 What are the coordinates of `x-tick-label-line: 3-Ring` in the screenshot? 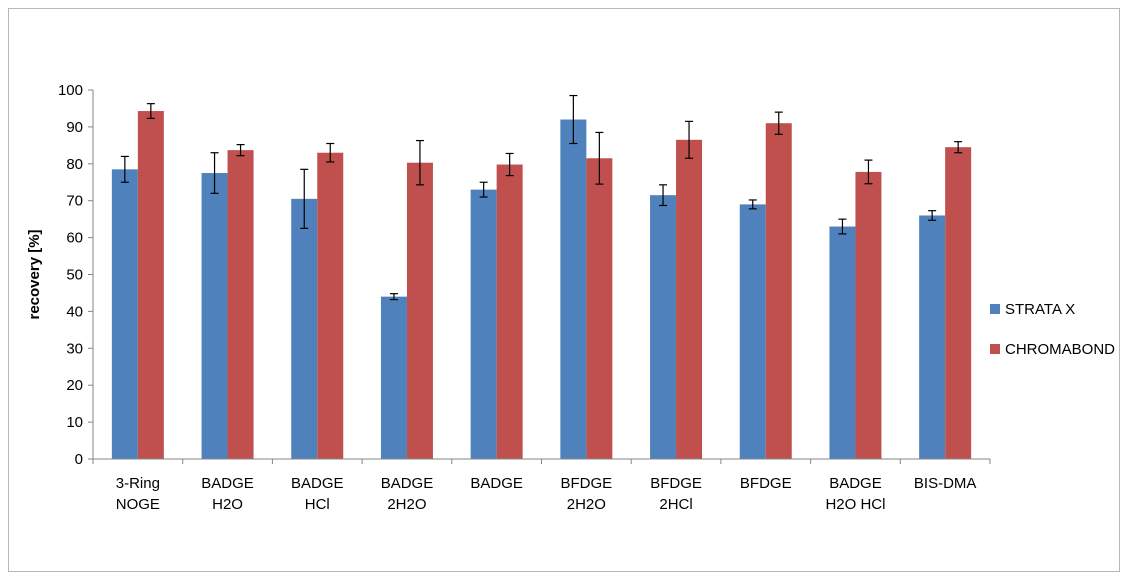 It's located at (138, 483).